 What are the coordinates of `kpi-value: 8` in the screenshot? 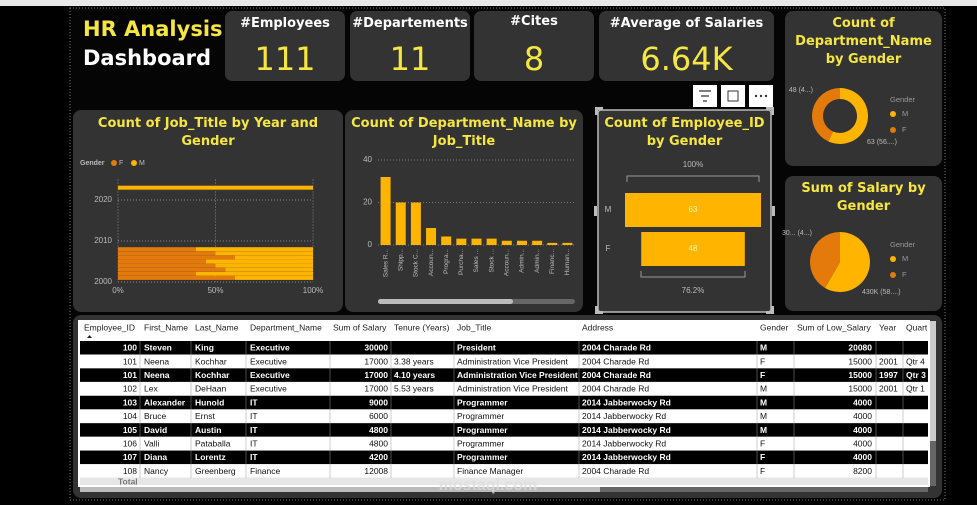 It's located at (534, 59).